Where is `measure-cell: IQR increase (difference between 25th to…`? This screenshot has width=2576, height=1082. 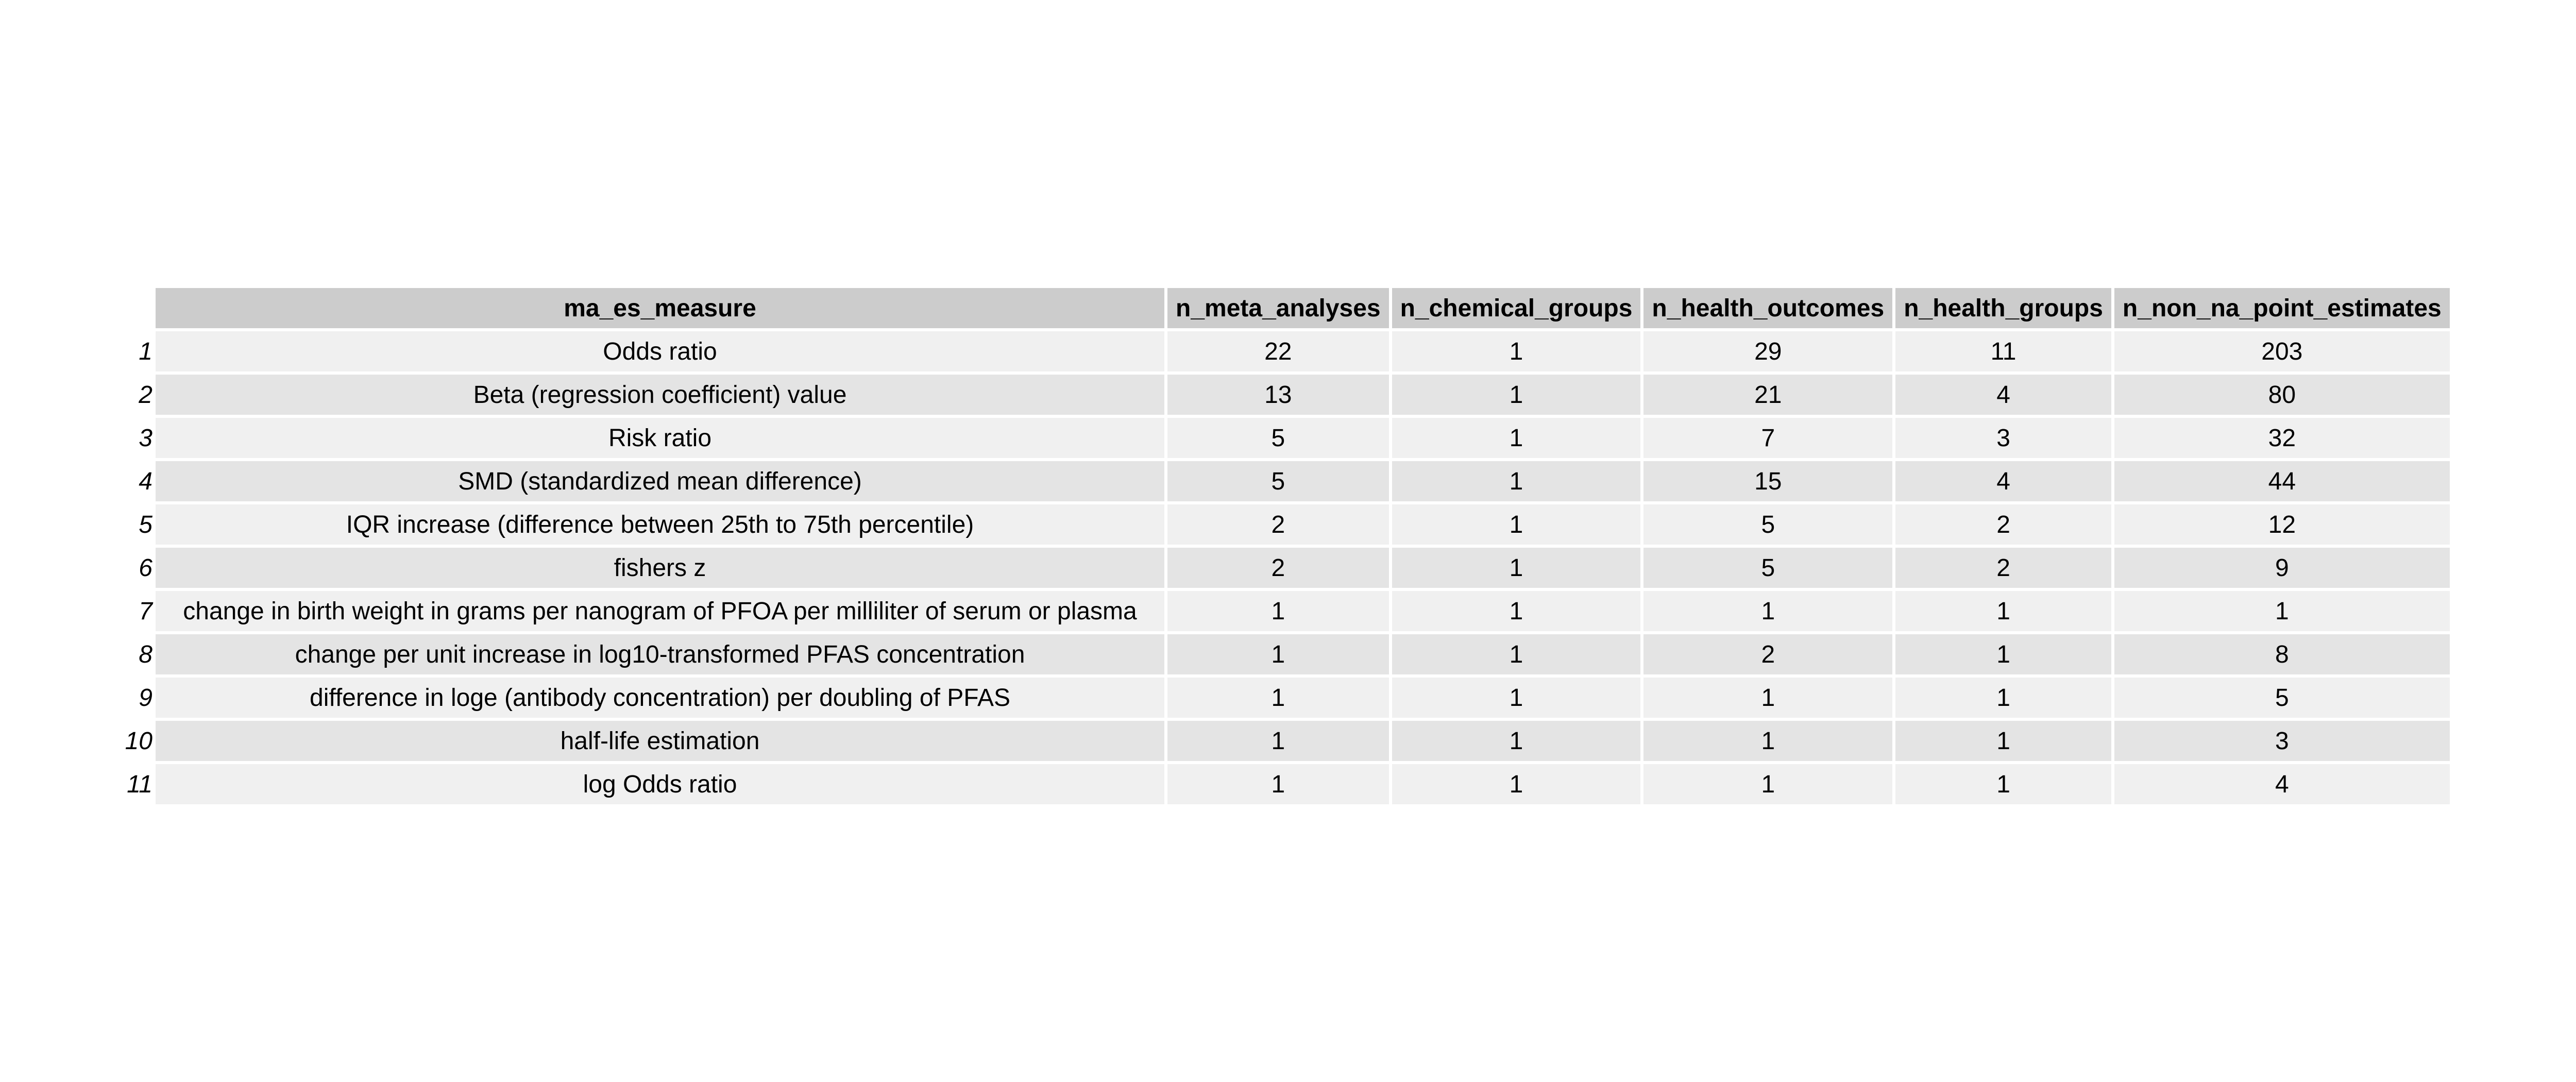
measure-cell: IQR increase (difference between 25th to… is located at coordinates (660, 524).